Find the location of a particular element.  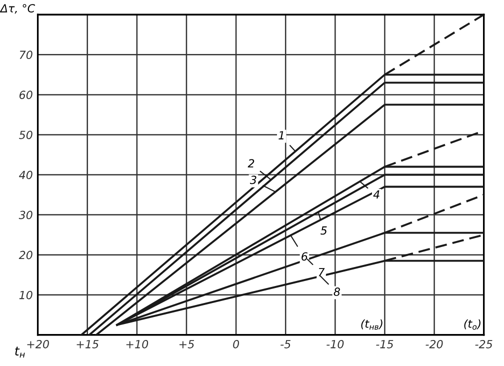

x-tick-label: +5 is located at coordinates (186, 344).